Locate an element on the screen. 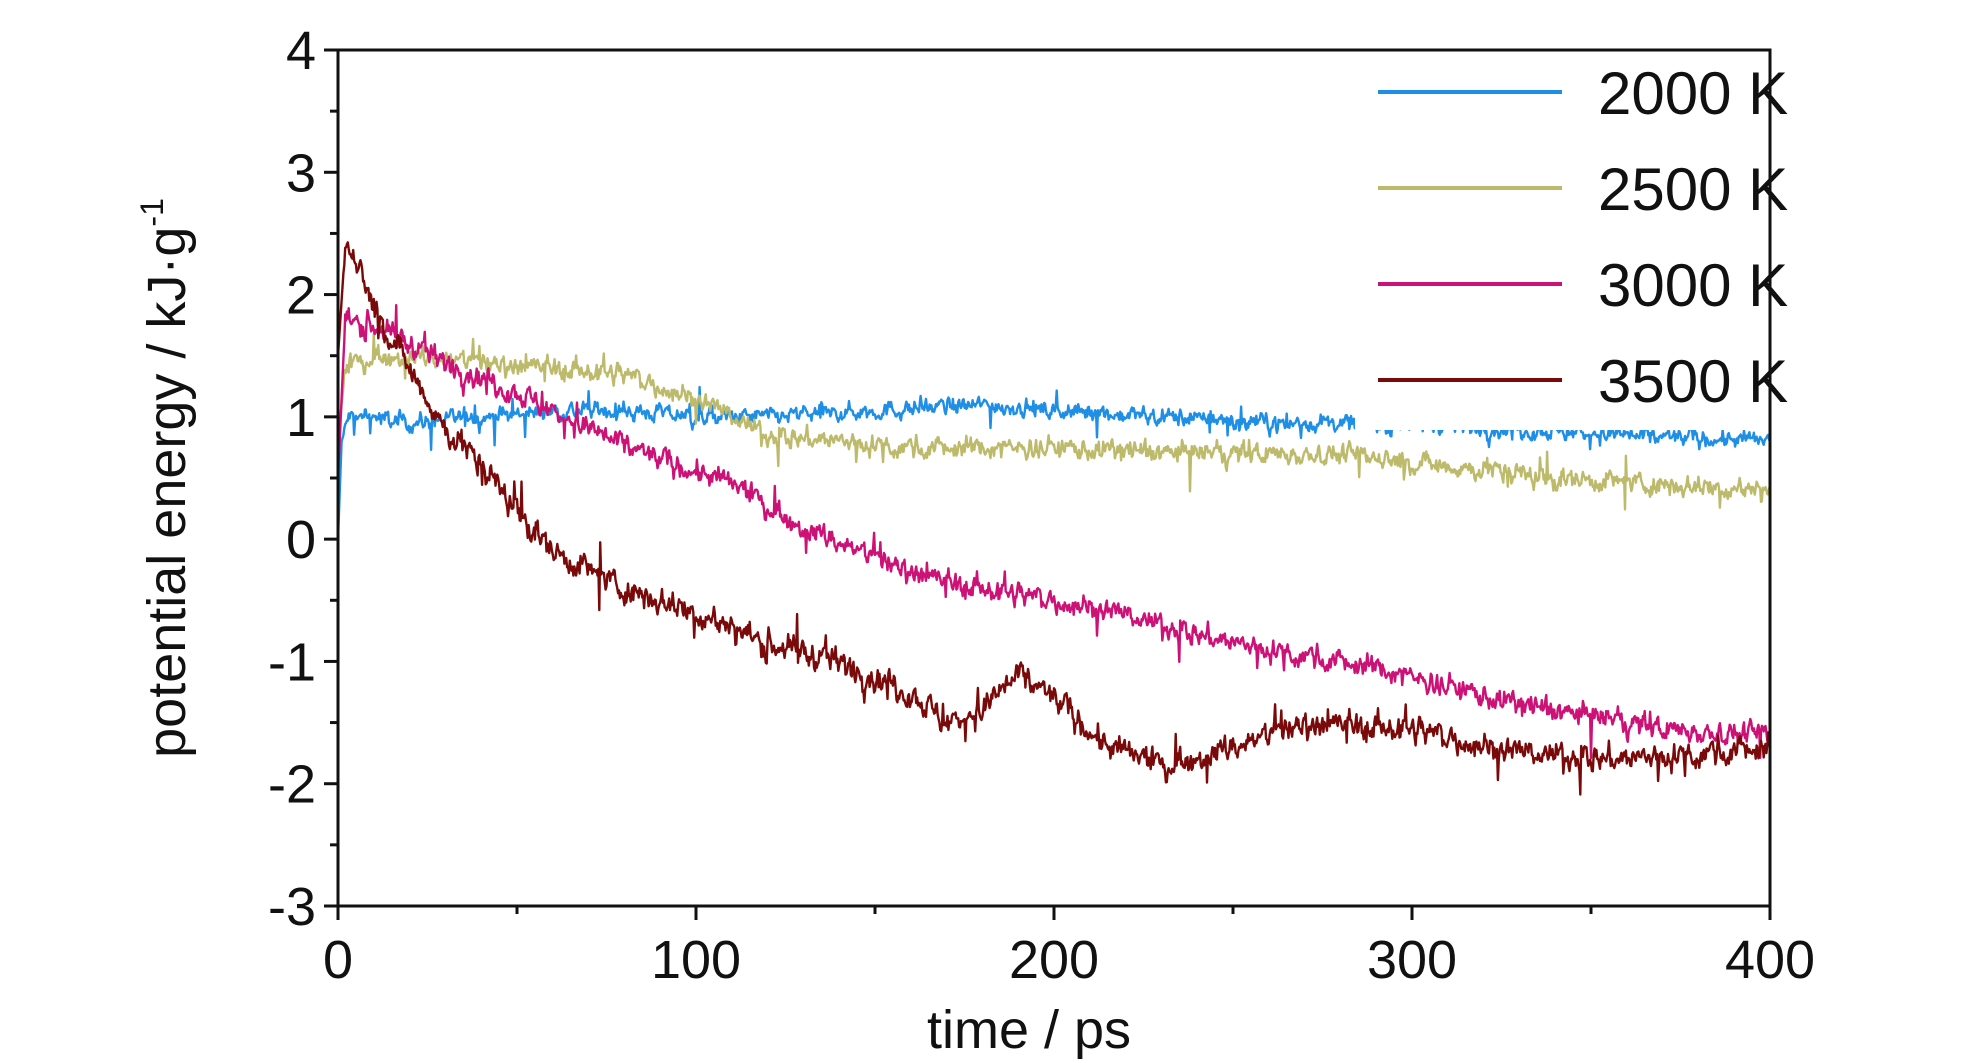  y-tick-label: -2 is located at coordinates (292, 785).